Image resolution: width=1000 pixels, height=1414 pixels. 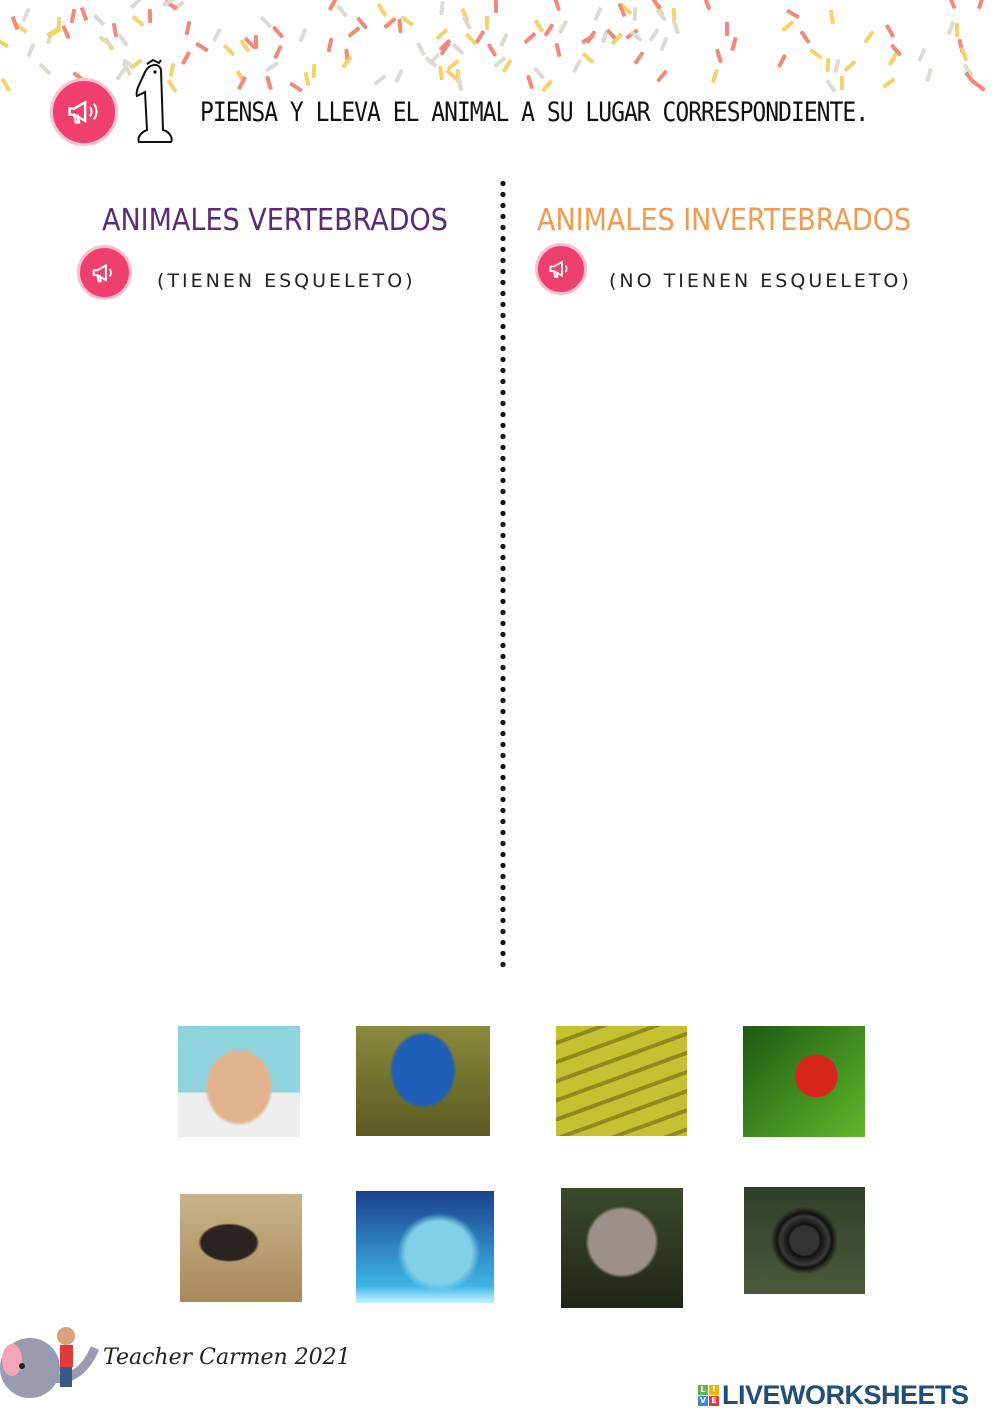 I want to click on logo-letter: L, so click(x=703, y=1390).